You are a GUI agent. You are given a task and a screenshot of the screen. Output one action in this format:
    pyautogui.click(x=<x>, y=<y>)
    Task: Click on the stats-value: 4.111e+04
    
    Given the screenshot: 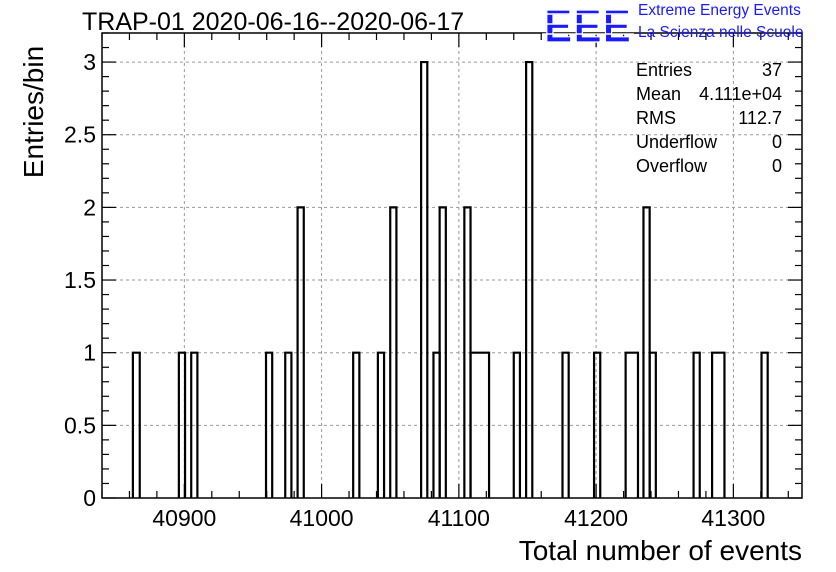 What is the action you would take?
    pyautogui.click(x=740, y=94)
    